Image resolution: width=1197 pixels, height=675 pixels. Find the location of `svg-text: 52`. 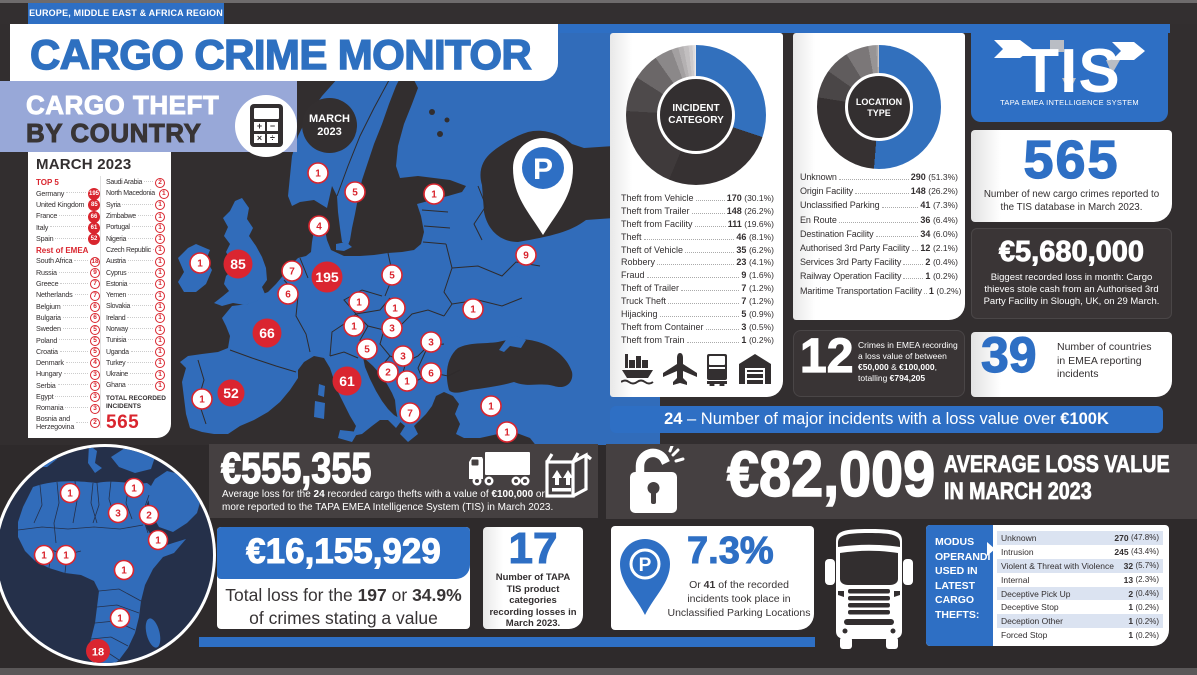

svg-text: 52 is located at coordinates (231, 393).